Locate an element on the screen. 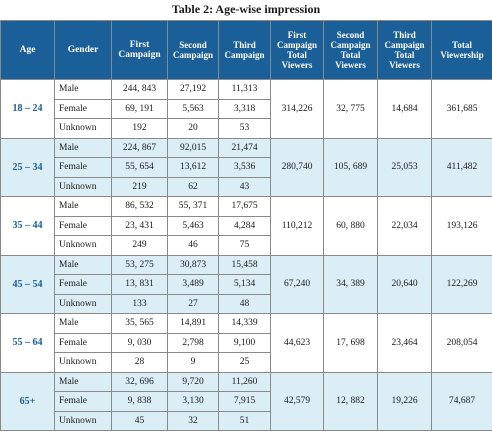 The width and height of the screenshot is (492, 444). second-campaign-cell: 62 is located at coordinates (193, 186).